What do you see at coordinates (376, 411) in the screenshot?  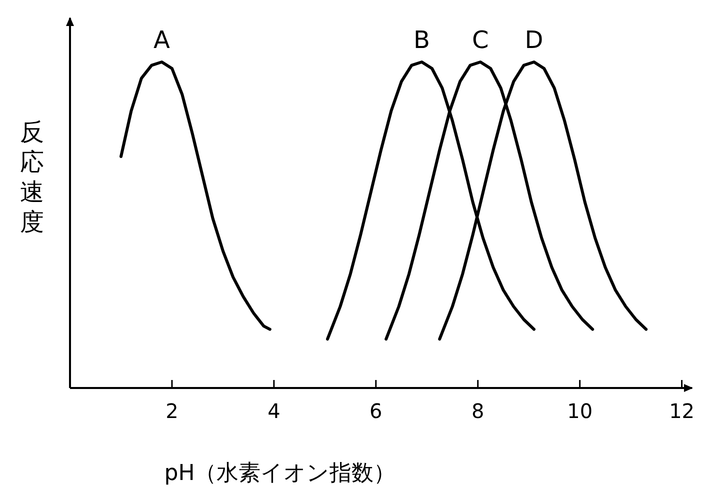 I see `x-tick-label: 6` at bounding box center [376, 411].